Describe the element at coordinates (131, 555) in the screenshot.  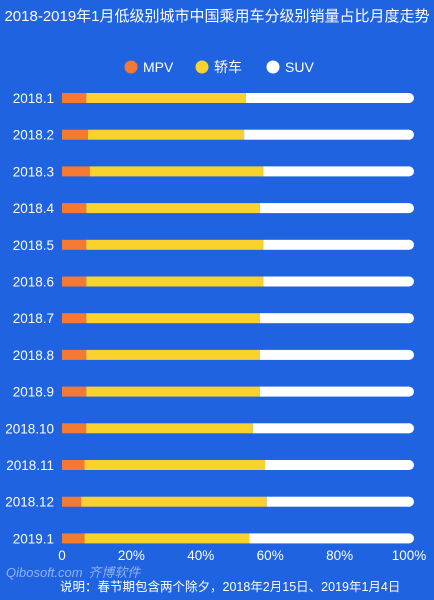
I see `x-tick-label: 20%` at that location.